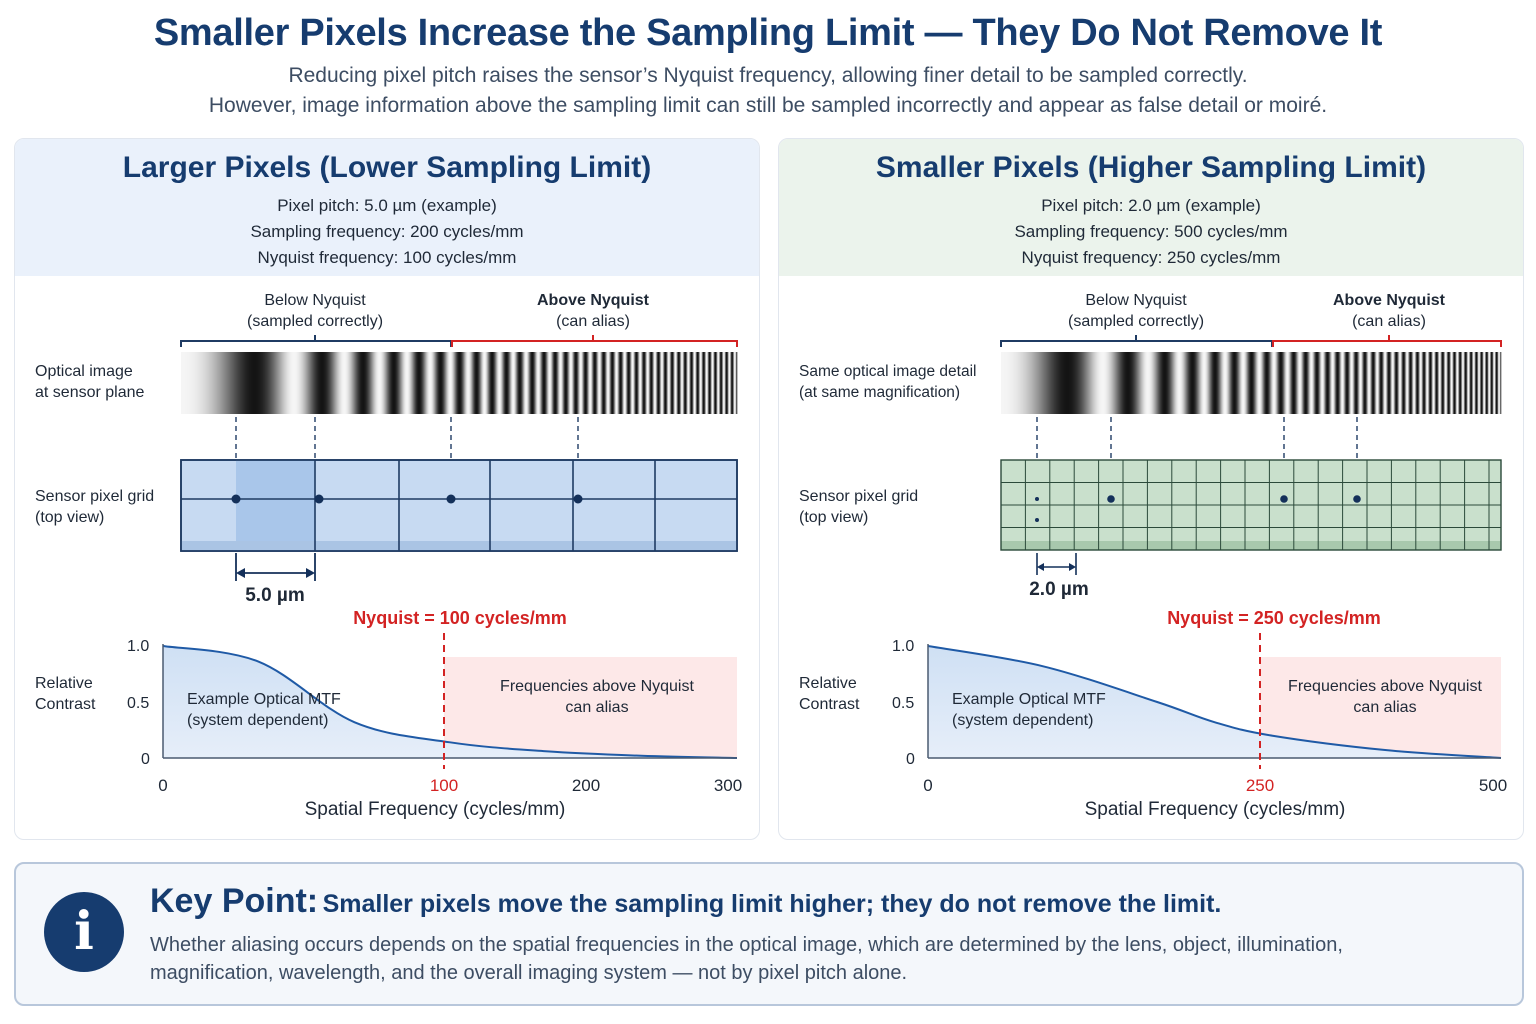  Describe the element at coordinates (586, 785) in the screenshot. I see `x-tick-200: 200` at that location.